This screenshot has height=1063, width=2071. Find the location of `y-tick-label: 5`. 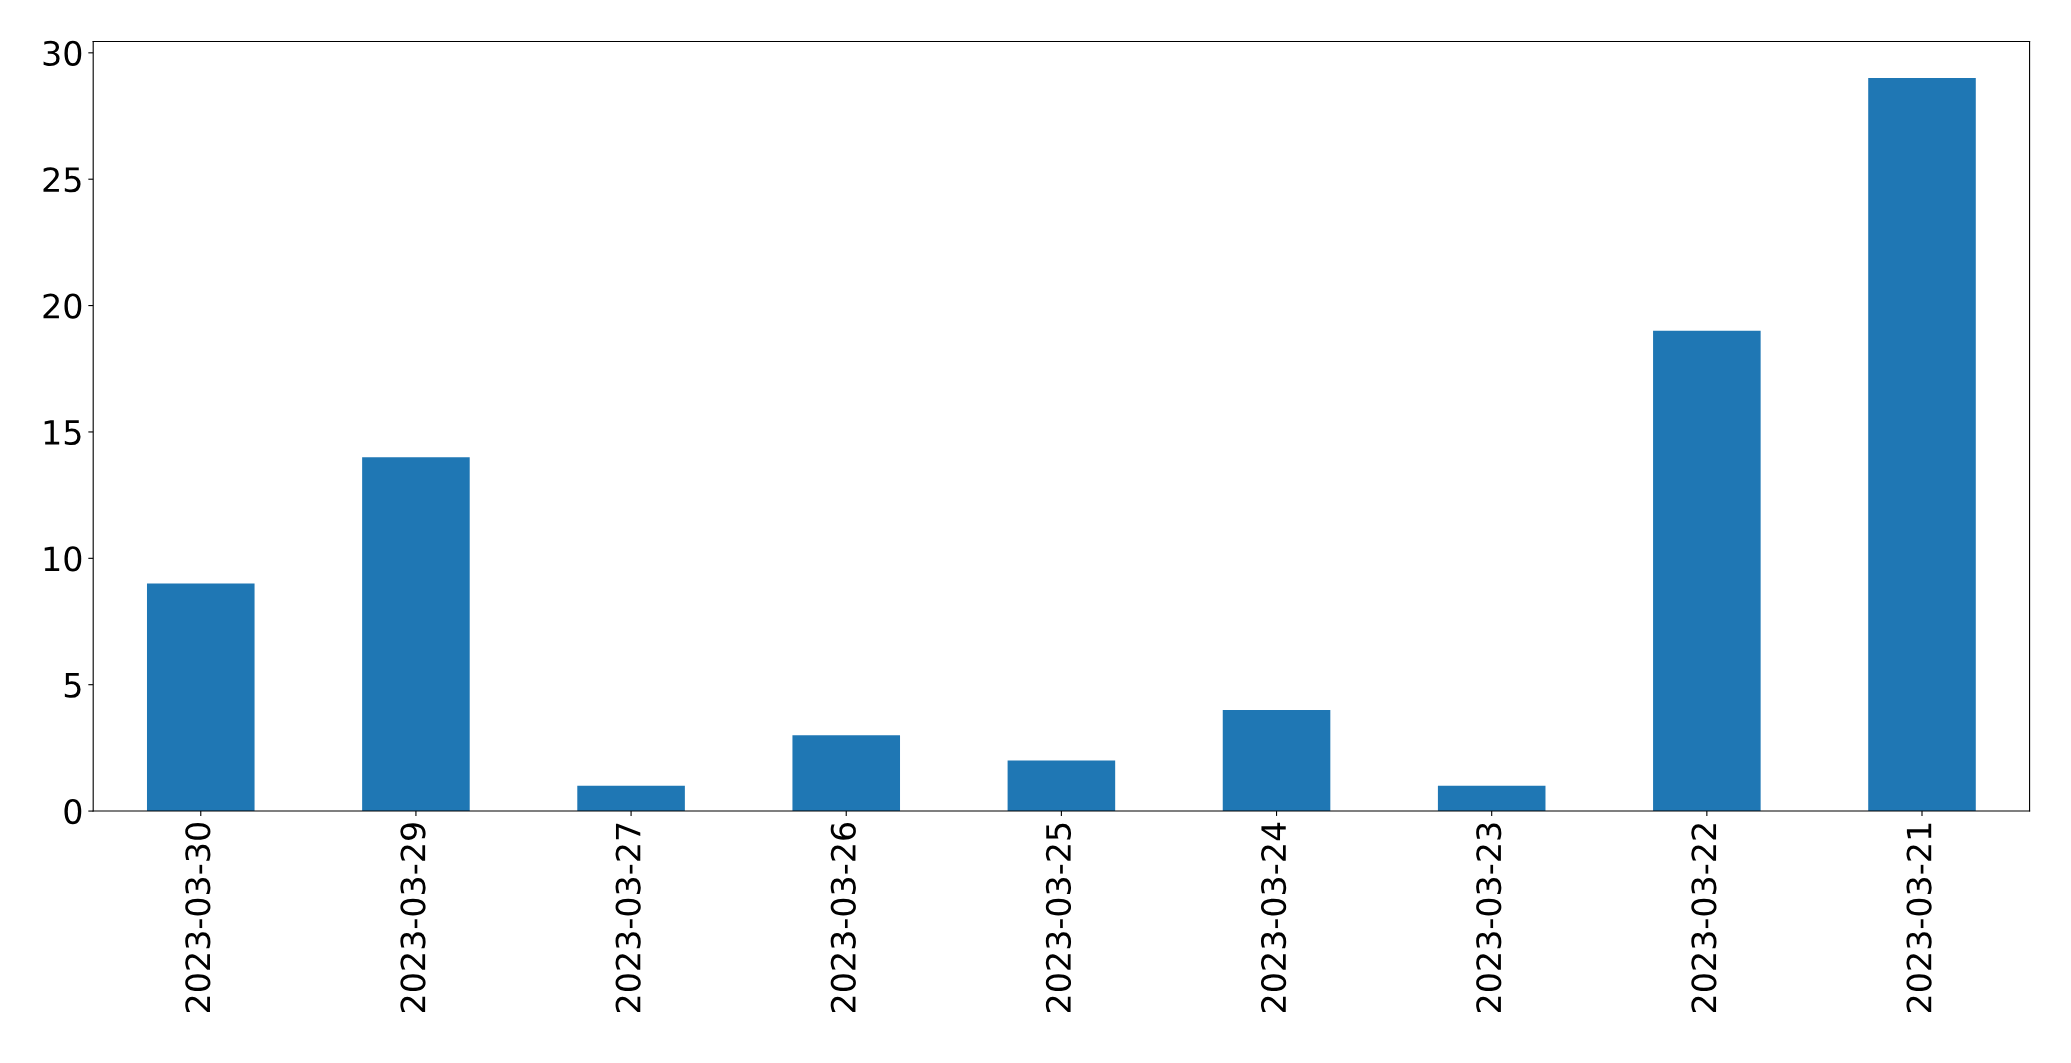

y-tick-label: 5 is located at coordinates (72, 685).